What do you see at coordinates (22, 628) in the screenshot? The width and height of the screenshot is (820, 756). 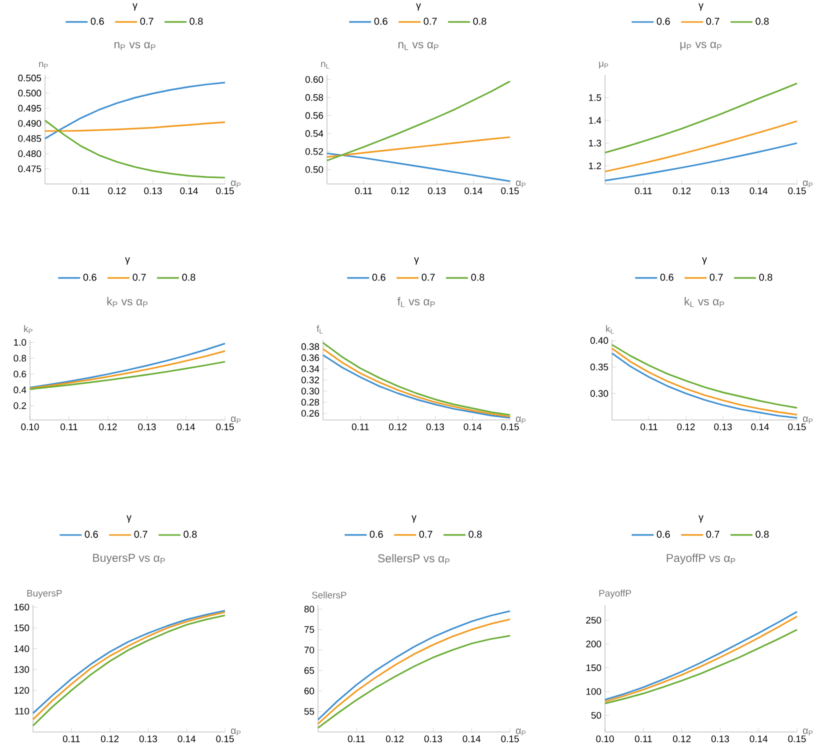 I see `y-tick-label: 150` at bounding box center [22, 628].